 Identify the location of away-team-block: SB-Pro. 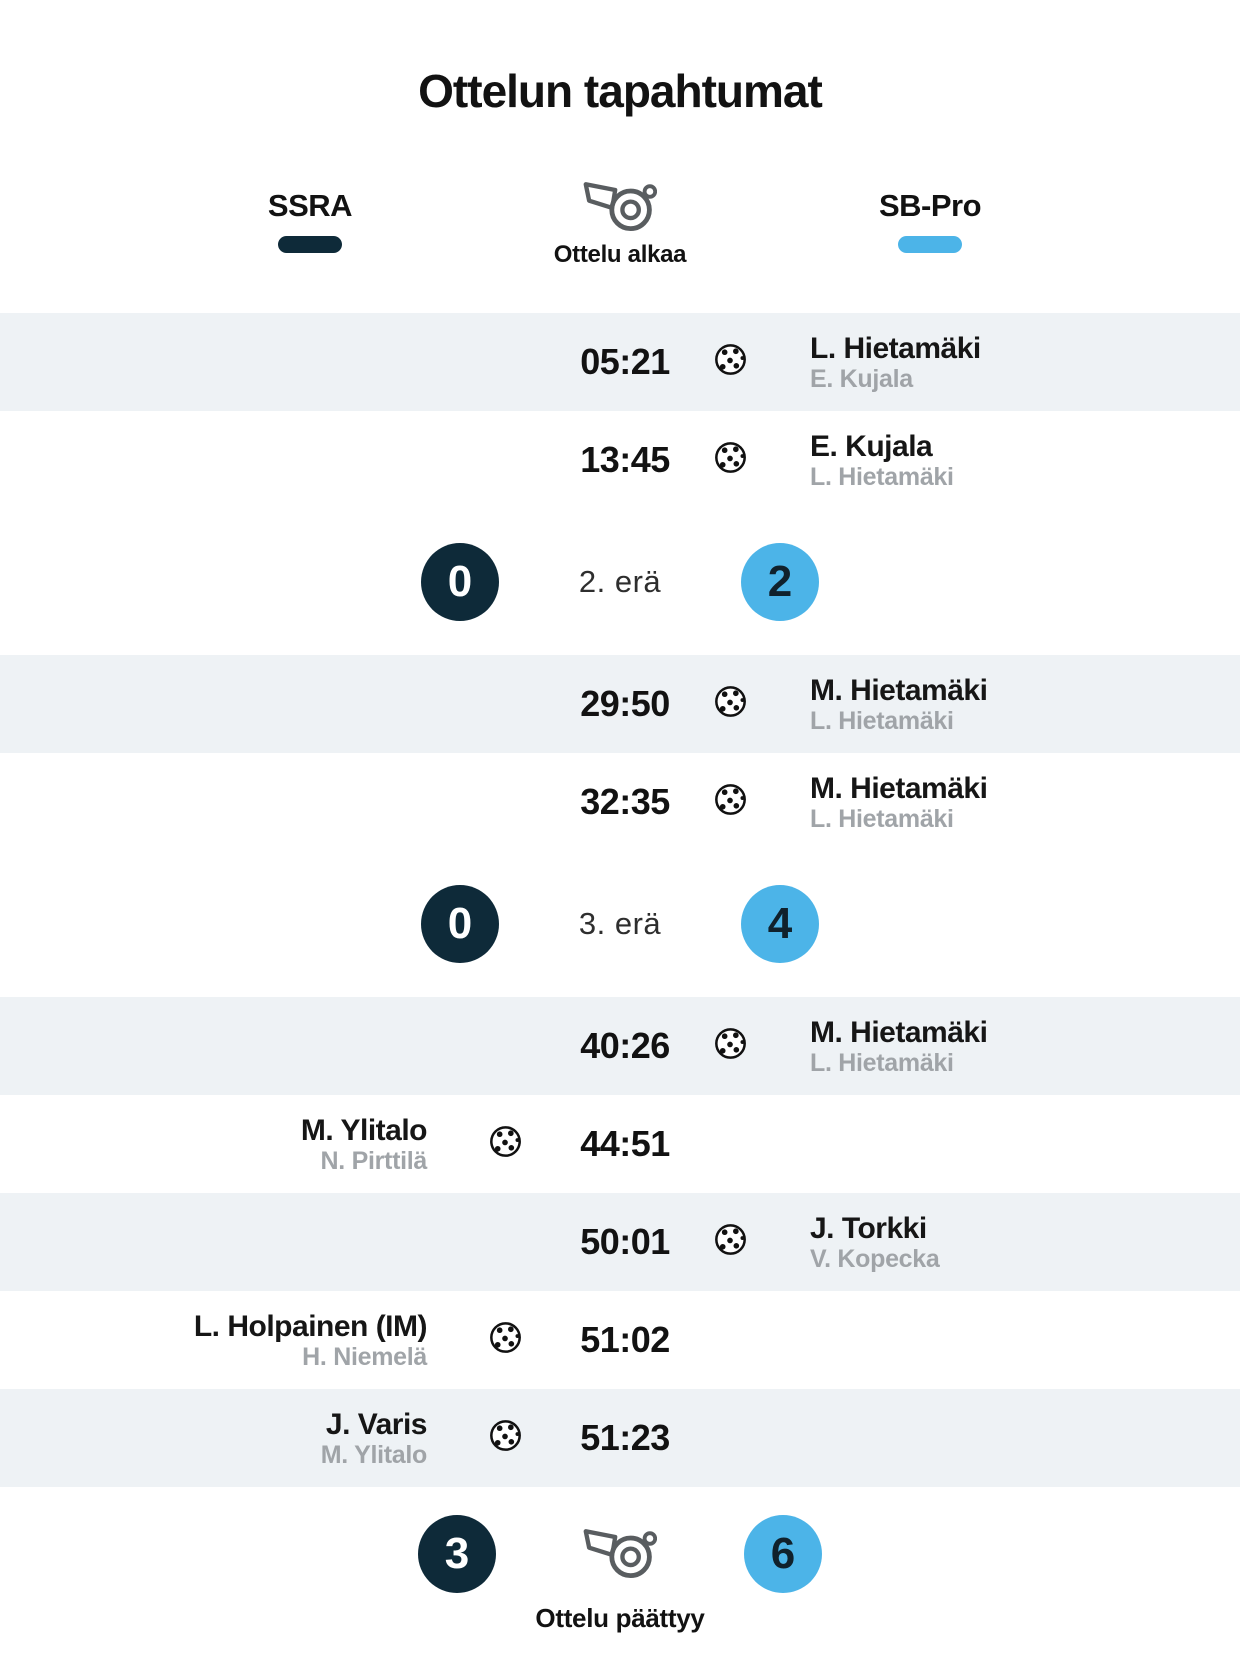
(1010, 235).